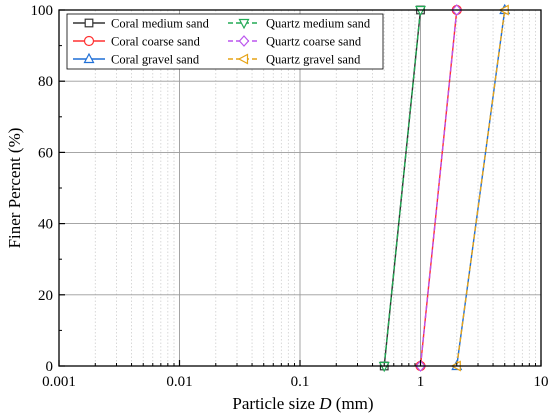 Image resolution: width=550 pixels, height=415 pixels. I want to click on y-tick-label: 20, so click(45, 296).